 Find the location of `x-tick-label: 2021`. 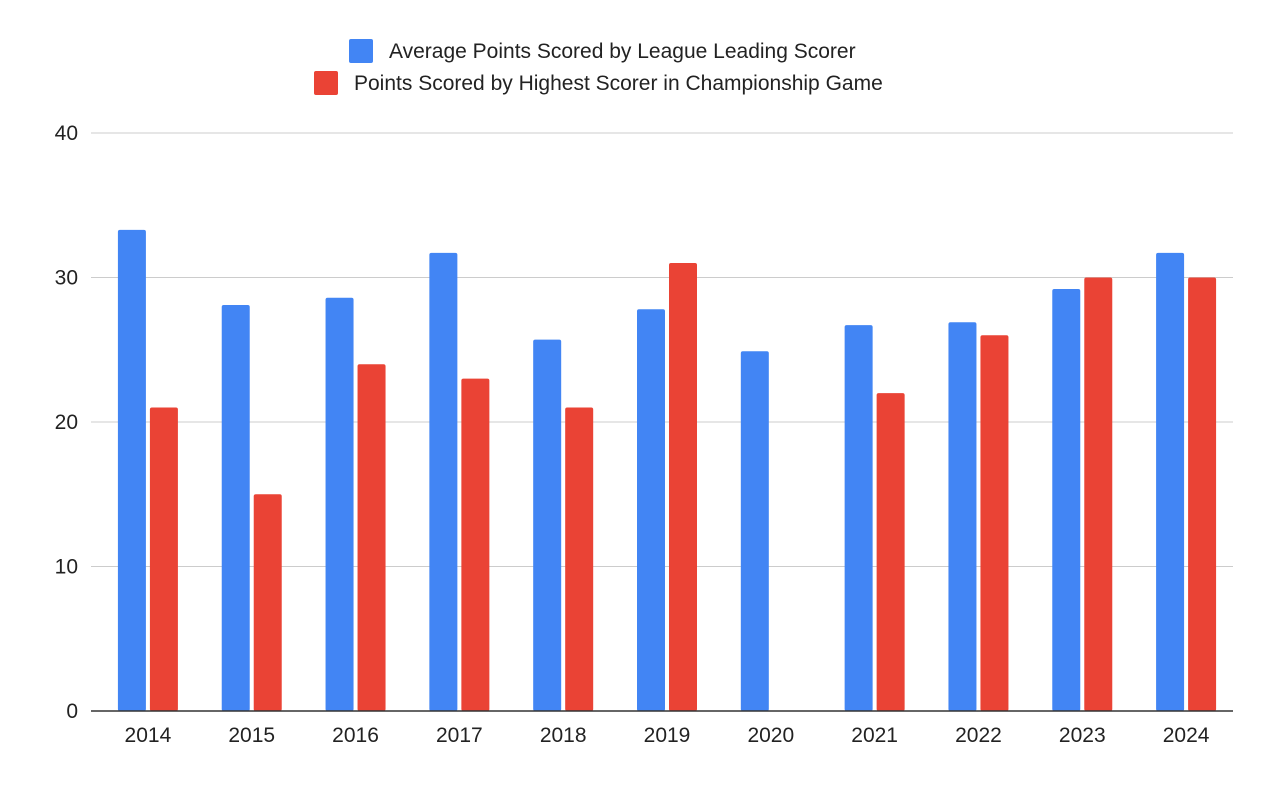

x-tick-label: 2021 is located at coordinates (874, 735).